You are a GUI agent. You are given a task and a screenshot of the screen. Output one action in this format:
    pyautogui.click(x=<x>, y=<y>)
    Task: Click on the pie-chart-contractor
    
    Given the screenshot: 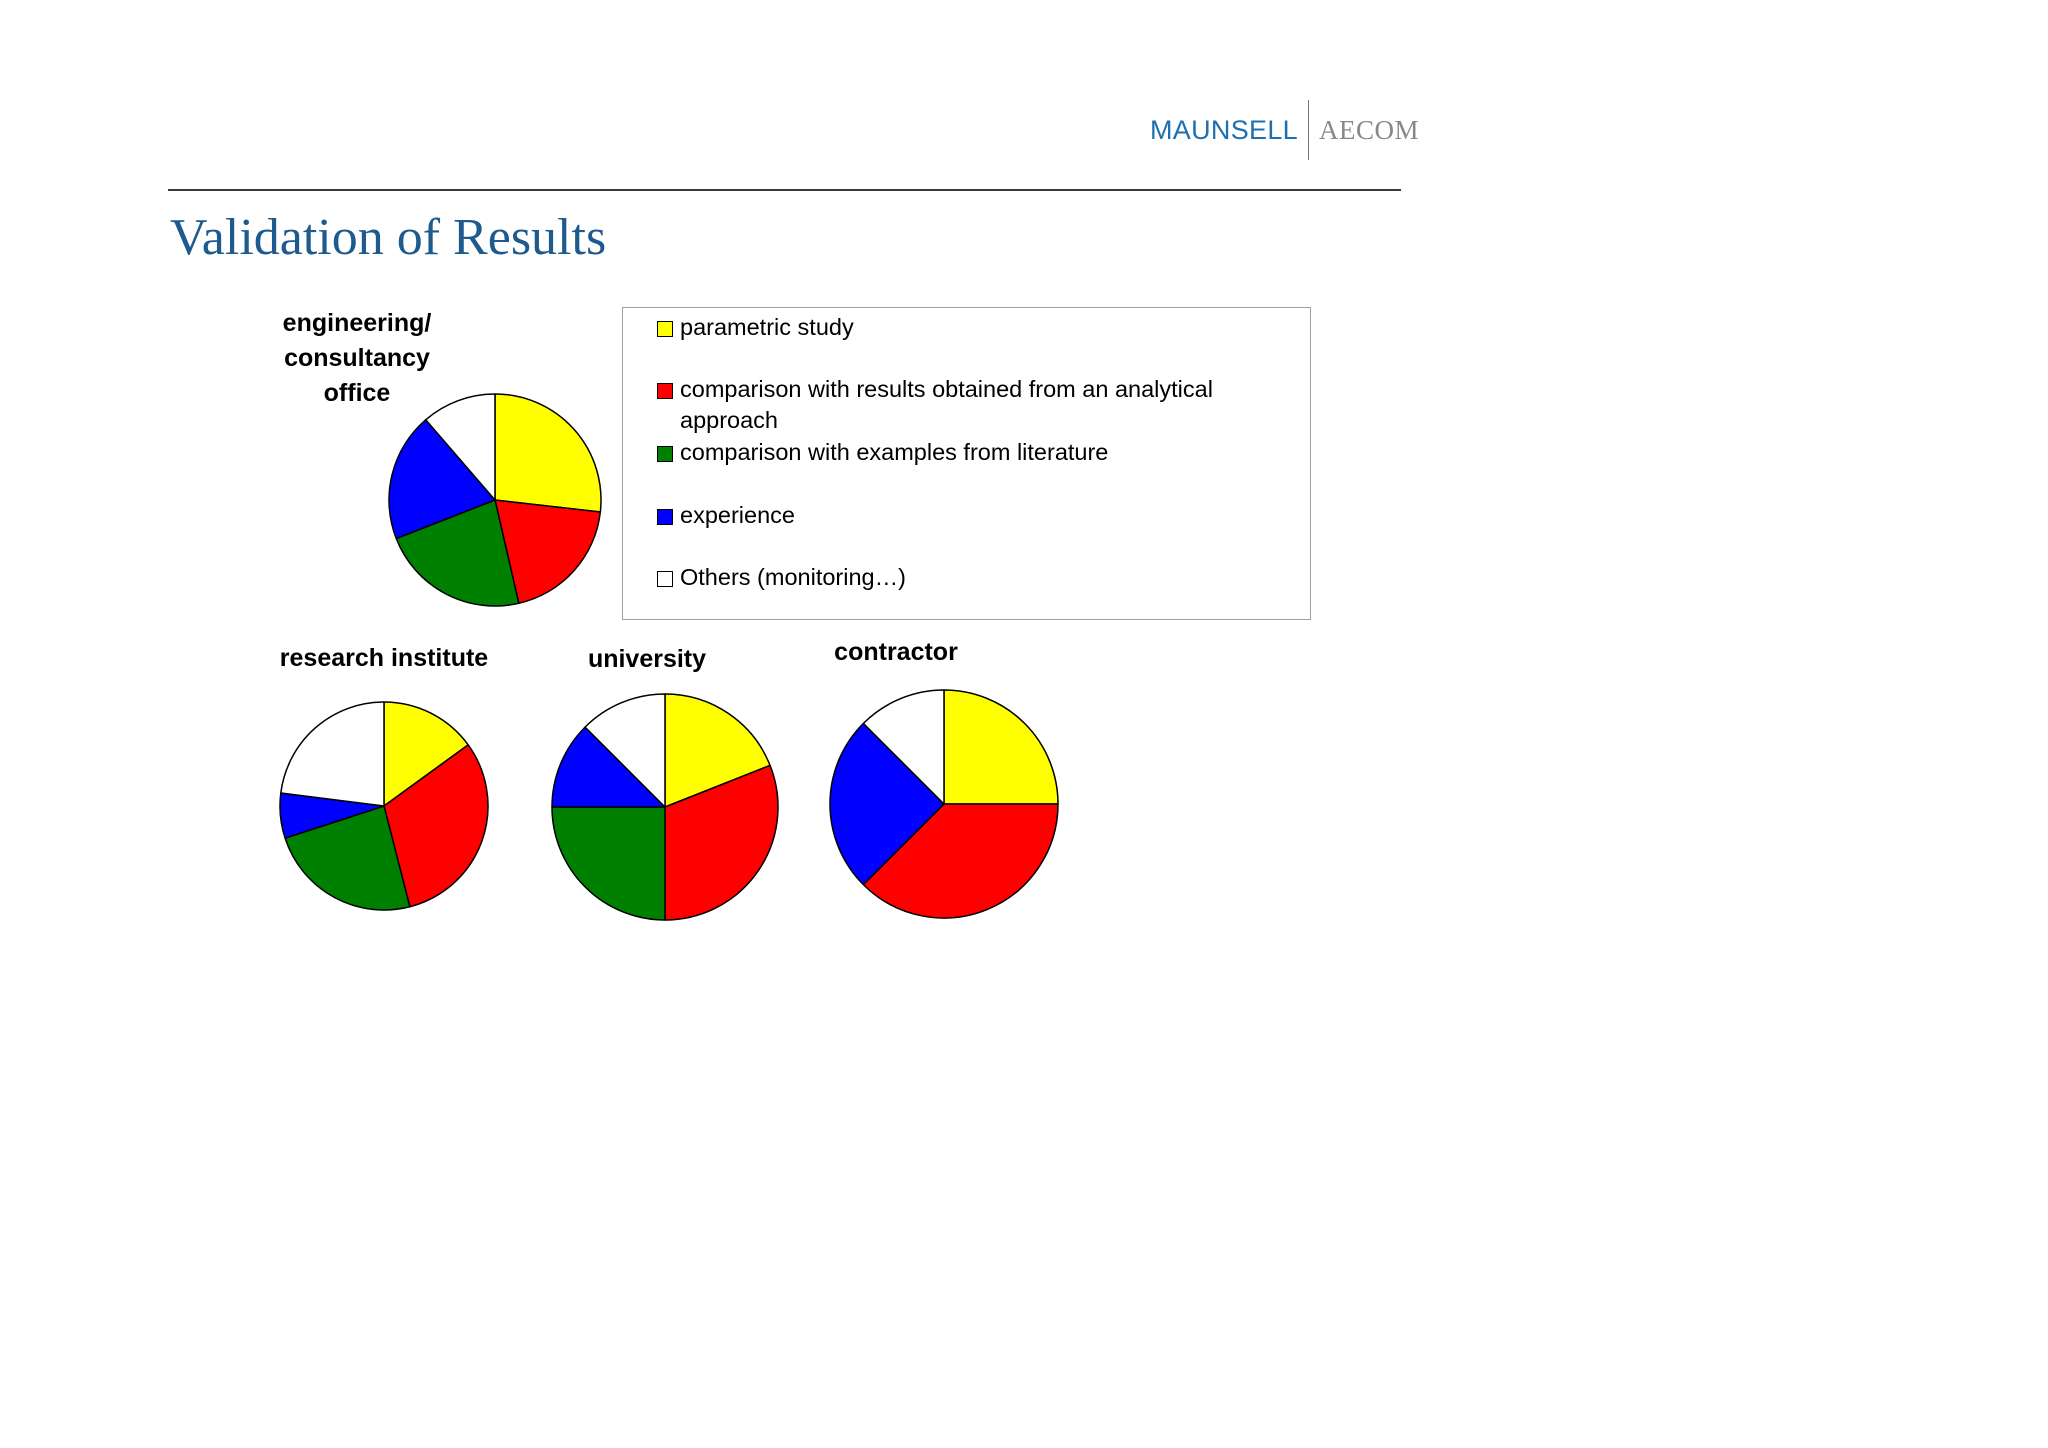 What is the action you would take?
    pyautogui.click(x=944, y=804)
    